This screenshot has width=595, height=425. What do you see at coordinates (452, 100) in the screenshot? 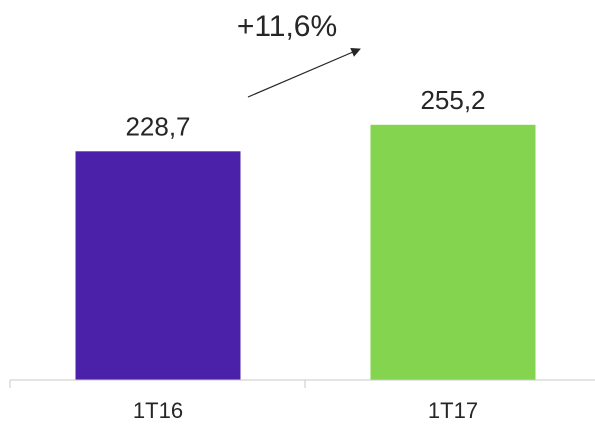
I see `value-label-1T17: 255,2` at bounding box center [452, 100].